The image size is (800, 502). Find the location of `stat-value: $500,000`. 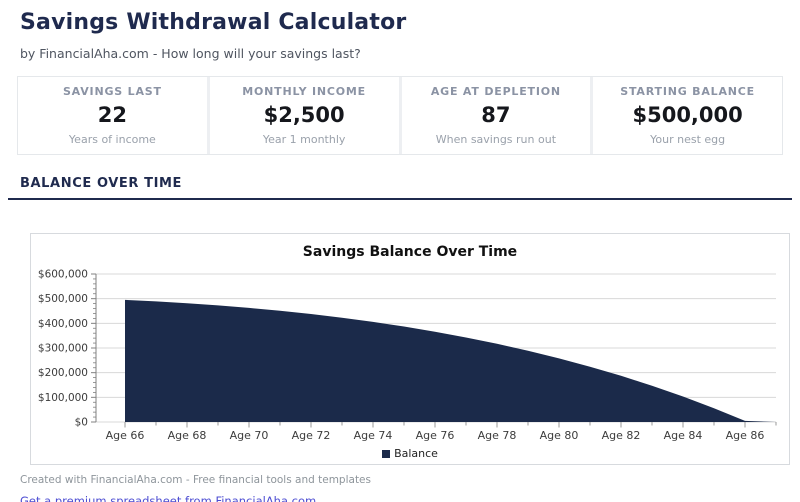

stat-value: $500,000 is located at coordinates (687, 115).